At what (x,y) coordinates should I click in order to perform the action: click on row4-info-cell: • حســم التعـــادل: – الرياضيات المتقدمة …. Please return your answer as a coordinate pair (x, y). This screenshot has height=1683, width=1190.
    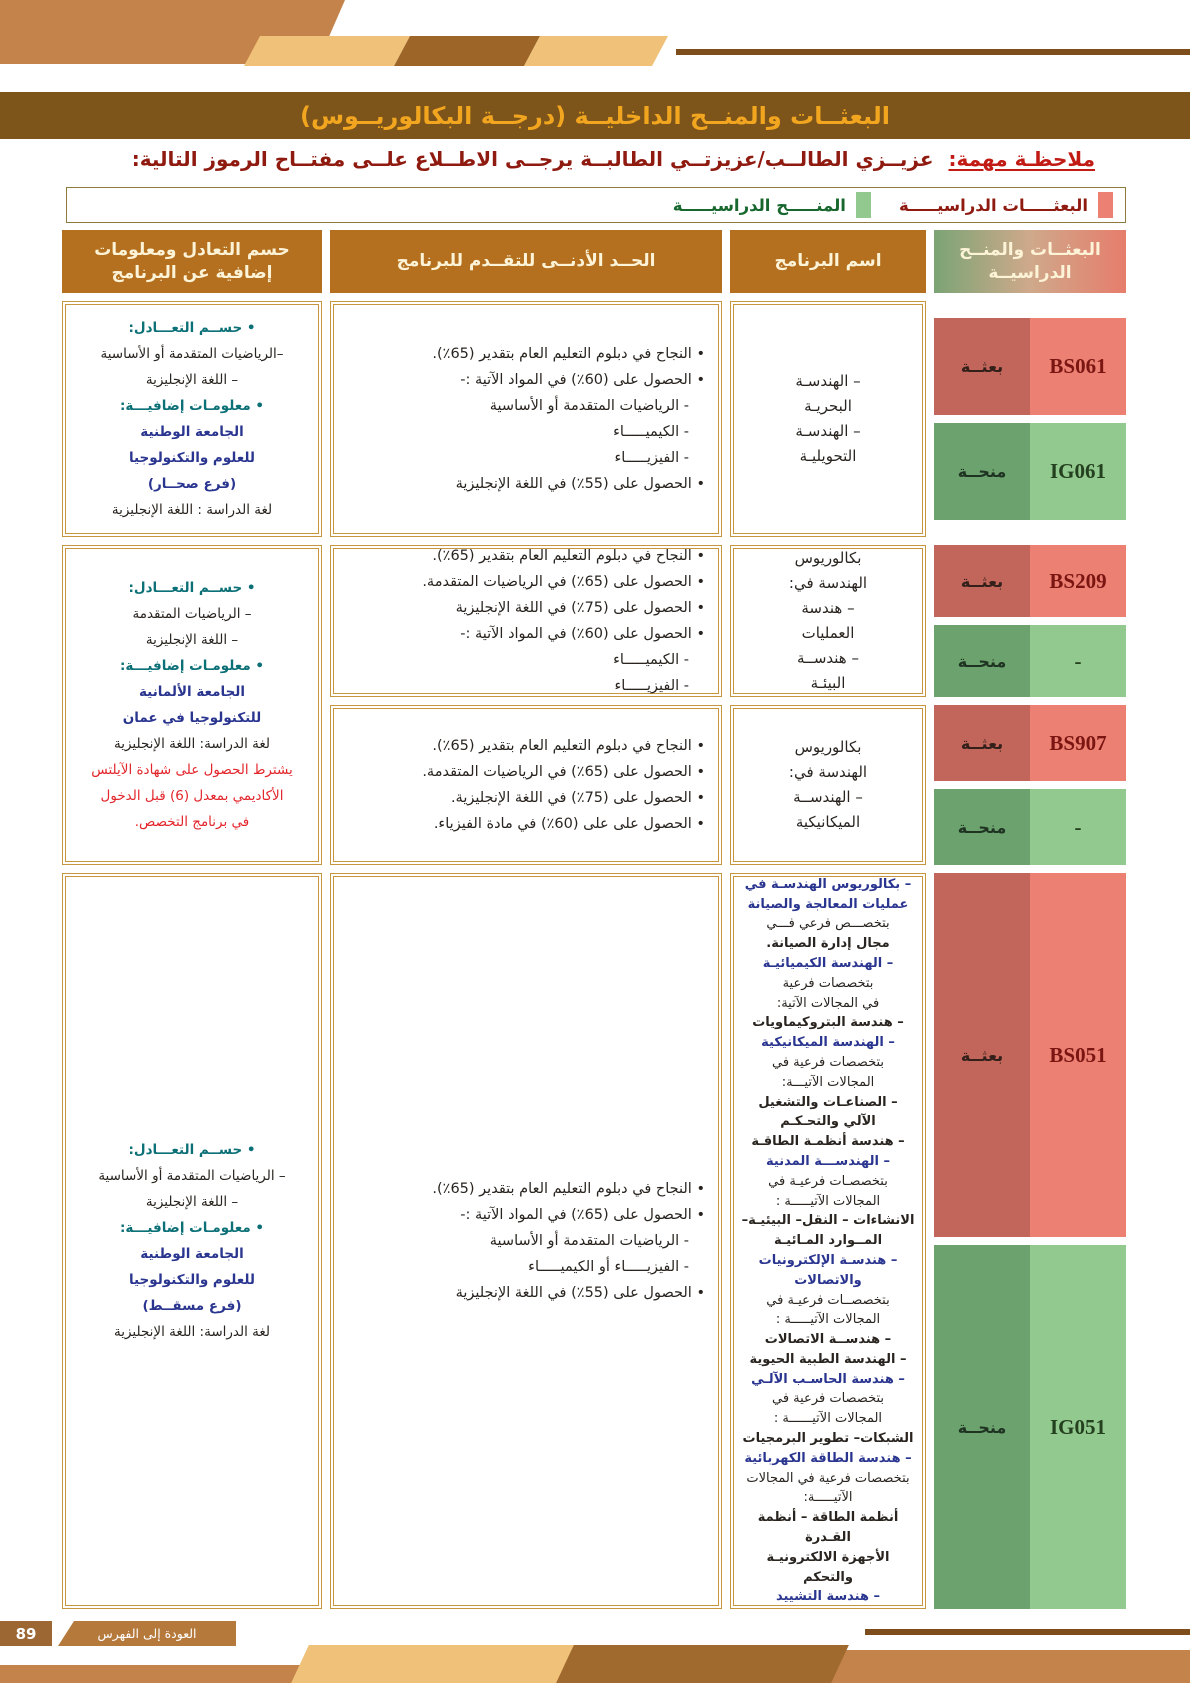
    Looking at the image, I should click on (192, 1241).